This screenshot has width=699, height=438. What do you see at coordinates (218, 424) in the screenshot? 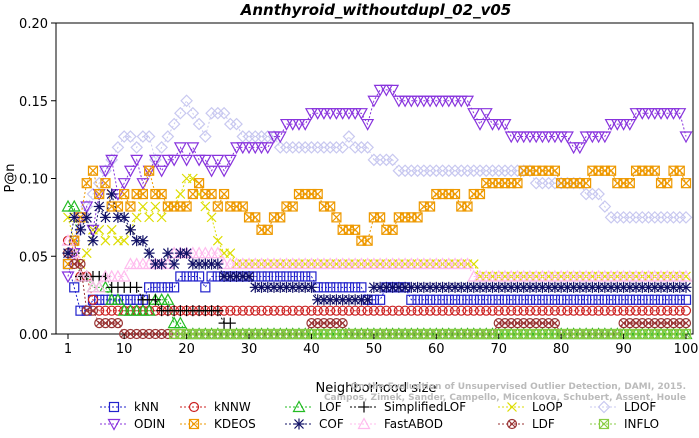
I see `legend-item-kdeos: KDEOS` at bounding box center [218, 424].